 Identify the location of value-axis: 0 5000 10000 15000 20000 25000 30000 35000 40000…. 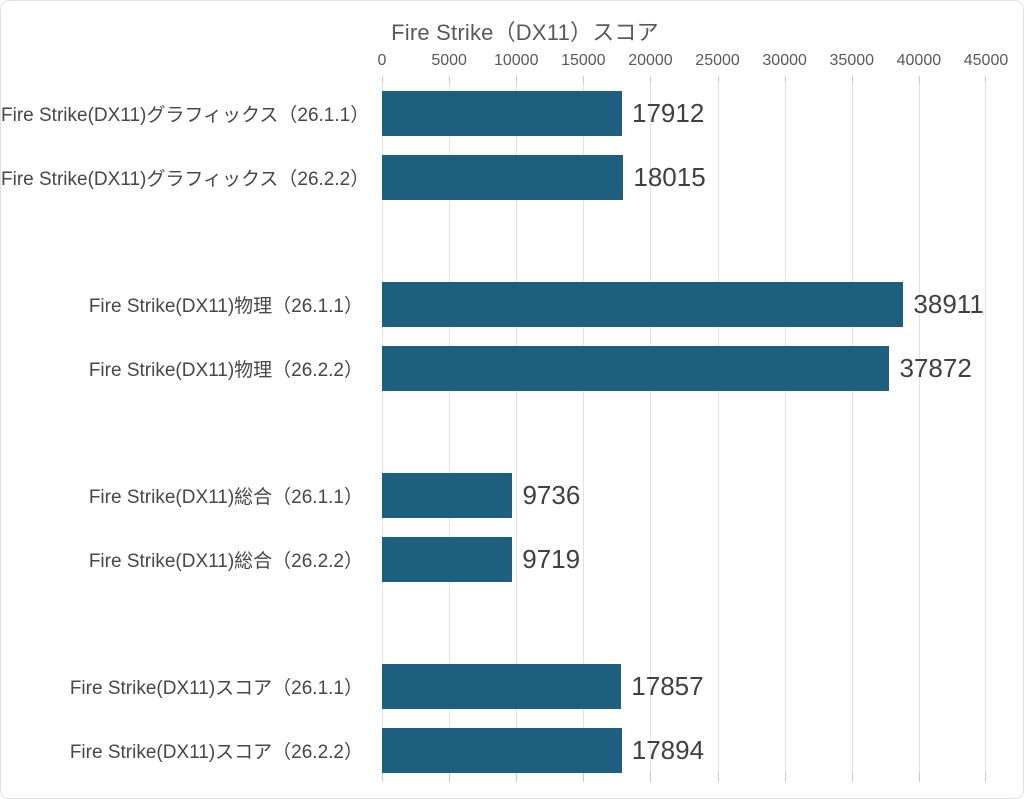
(693, 61).